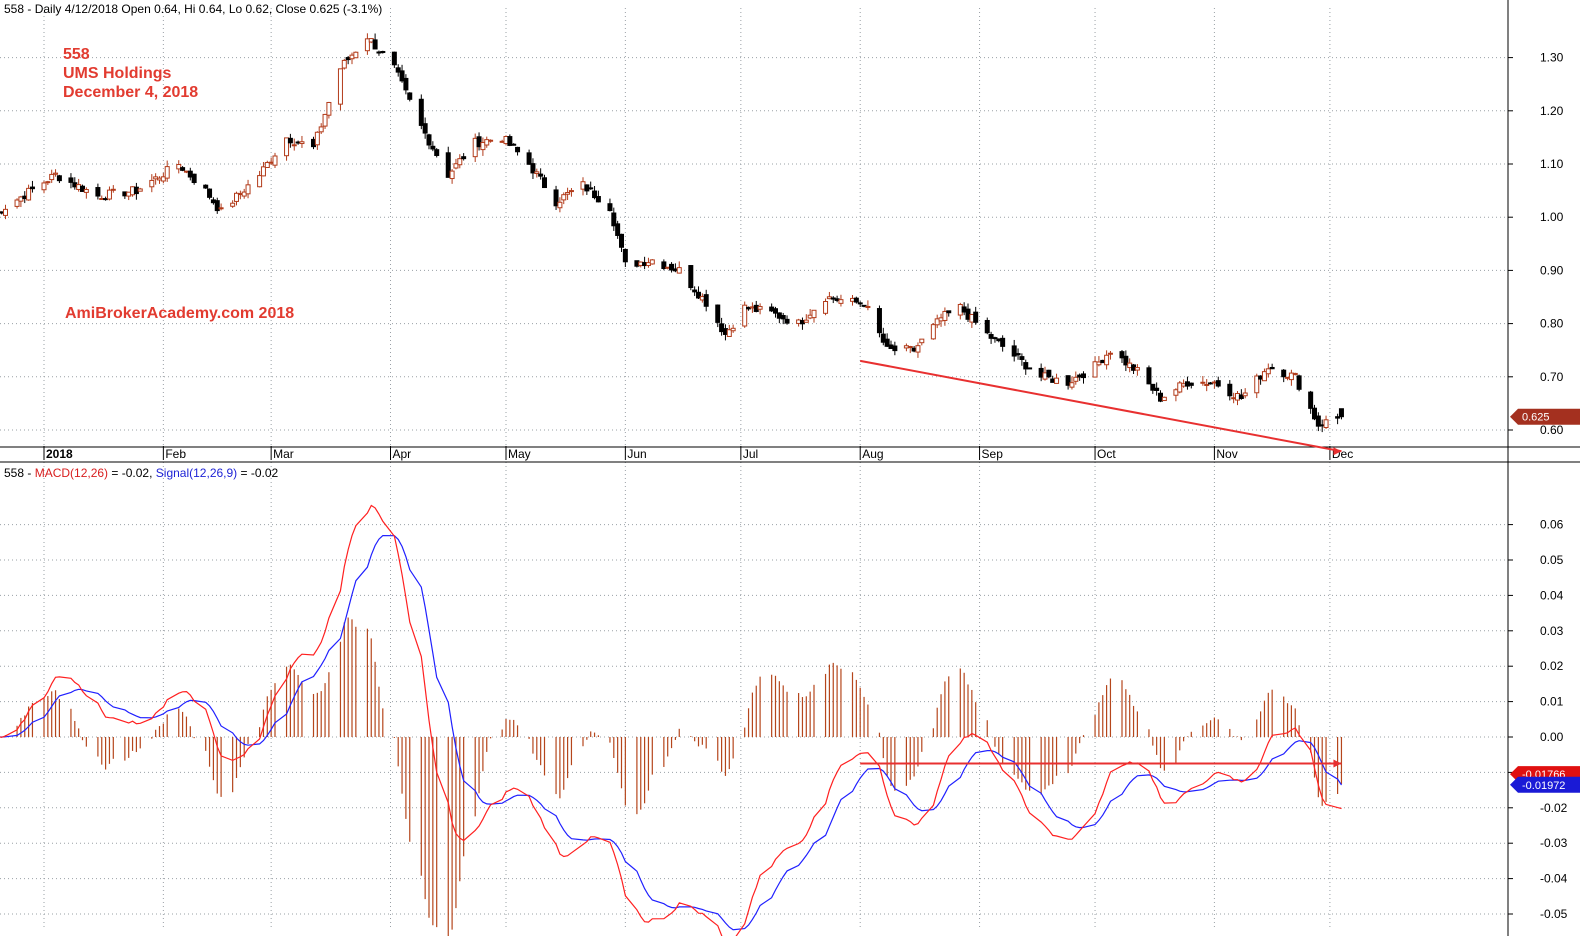 The height and width of the screenshot is (936, 1580). What do you see at coordinates (1552, 270) in the screenshot?
I see `price-y-tick-label: 0.90` at bounding box center [1552, 270].